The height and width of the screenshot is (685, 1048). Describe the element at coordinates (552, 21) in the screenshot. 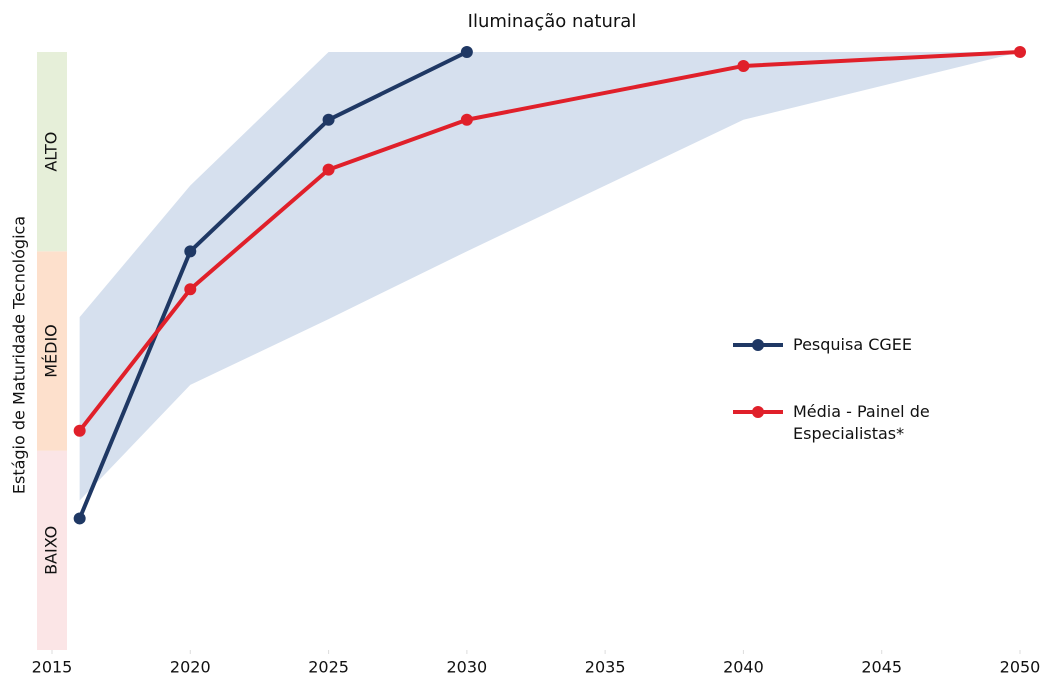

I see `chart-title: Iluminação natural` at that location.